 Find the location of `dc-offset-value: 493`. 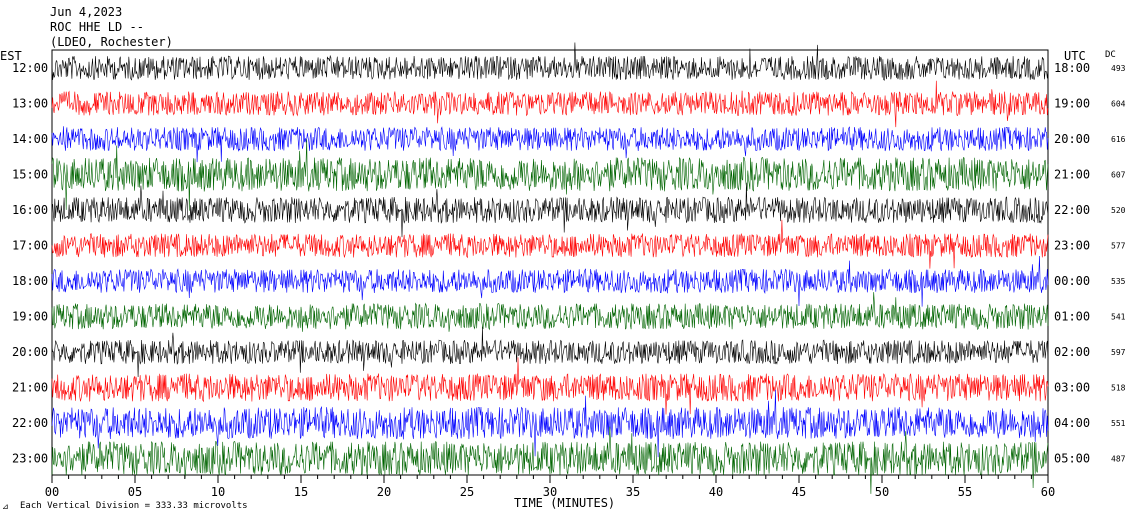

dc-offset-value: 493 is located at coordinates (1118, 68).